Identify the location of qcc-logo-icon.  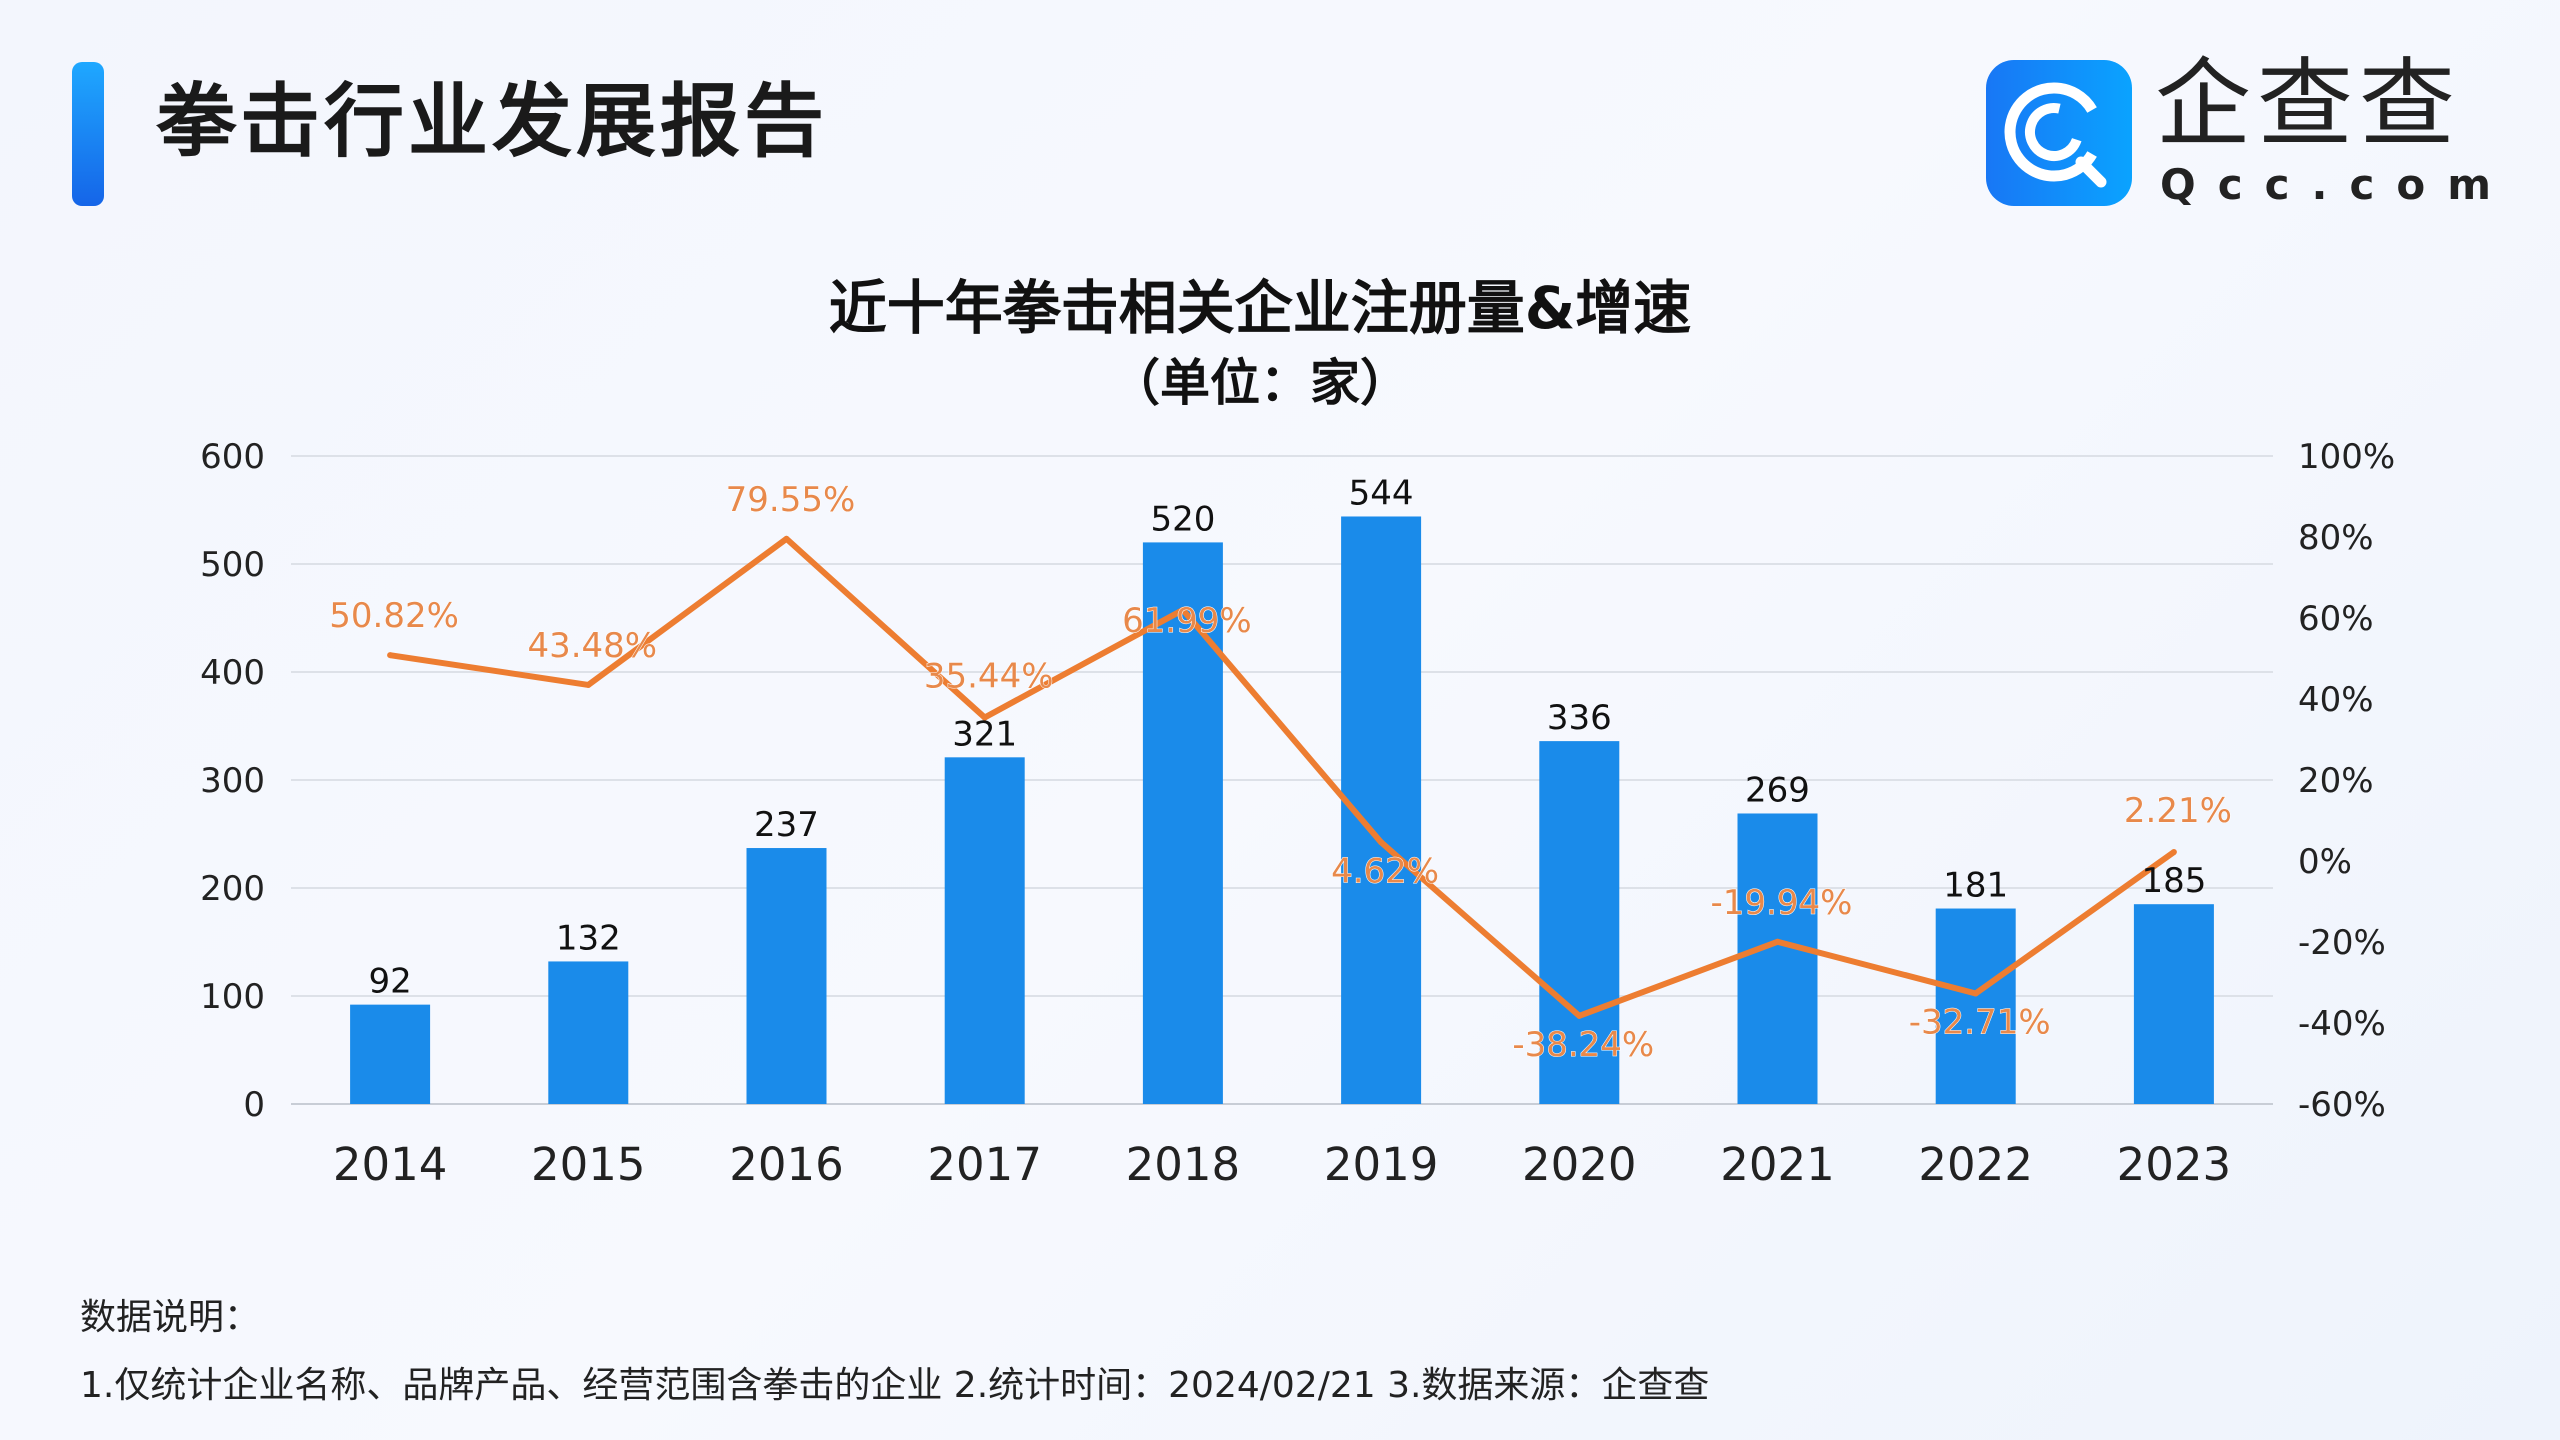
(2059, 133).